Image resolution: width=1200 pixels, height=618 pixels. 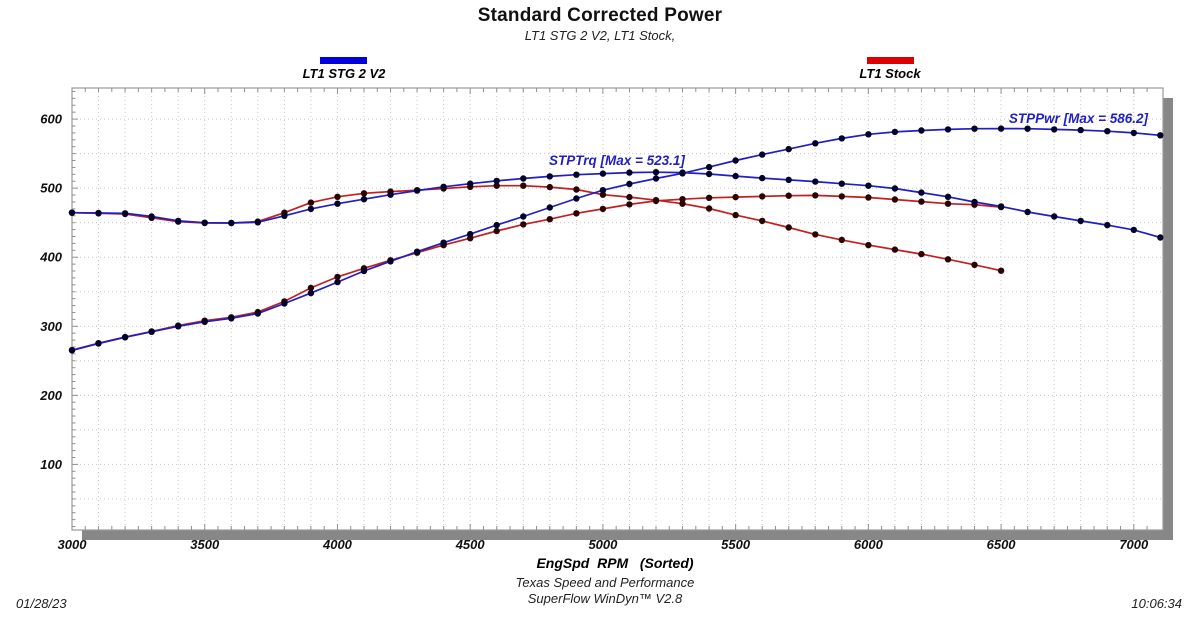 I want to click on svg-text: 5000, so click(x=603, y=544).